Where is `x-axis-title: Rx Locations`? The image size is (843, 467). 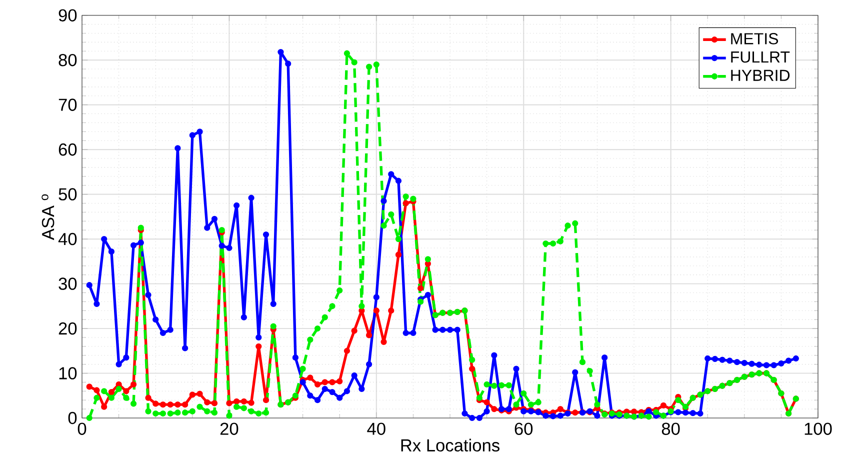 x-axis-title: Rx Locations is located at coordinates (450, 445).